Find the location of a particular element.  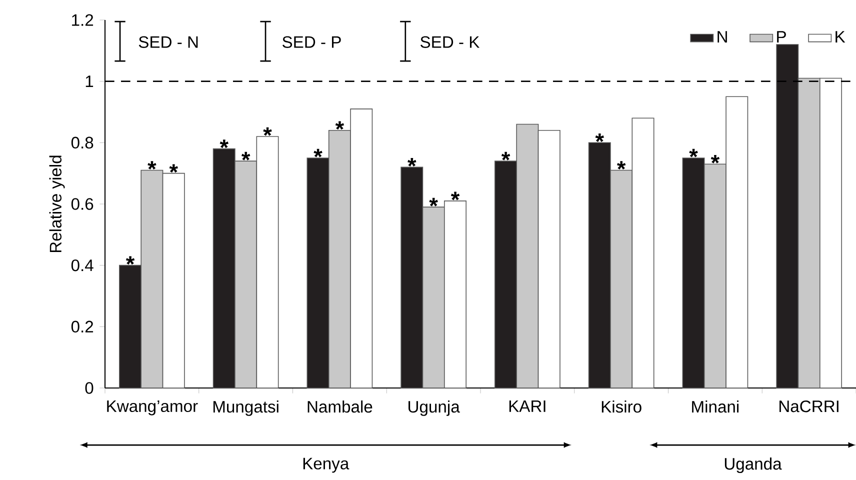

y-tick-label: 0.8 is located at coordinates (82, 142).